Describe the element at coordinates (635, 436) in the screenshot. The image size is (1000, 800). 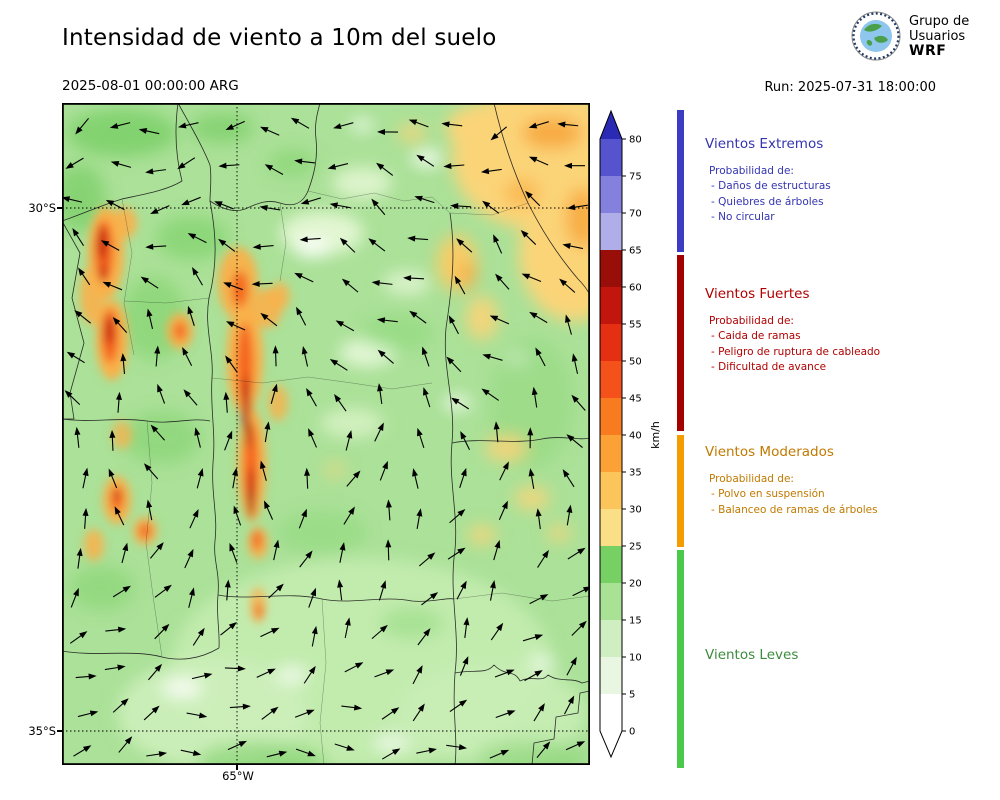
I see `colorbar-tick-label: 40` at that location.